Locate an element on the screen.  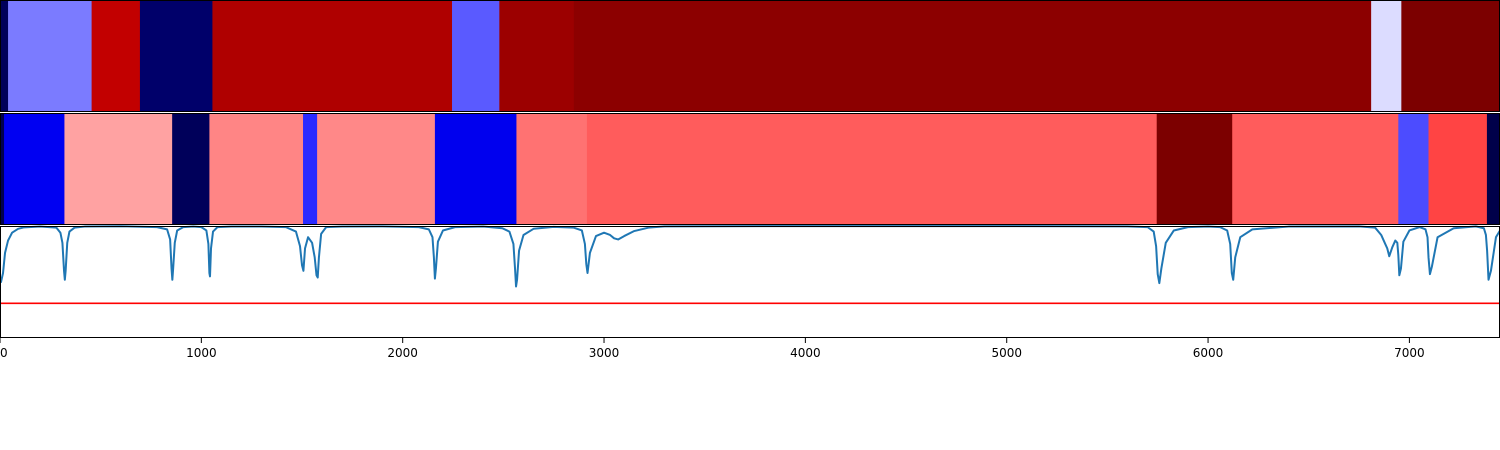
x-tick-label-5: 5000 is located at coordinates (1006, 353).